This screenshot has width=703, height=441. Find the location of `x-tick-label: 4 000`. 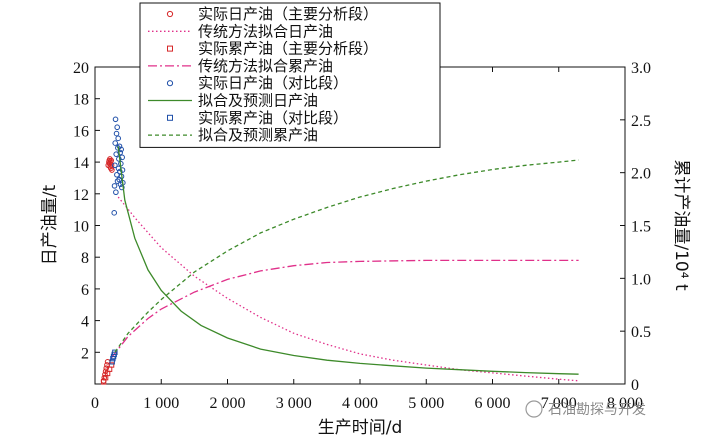

x-tick-label: 4 000 is located at coordinates (360, 403).